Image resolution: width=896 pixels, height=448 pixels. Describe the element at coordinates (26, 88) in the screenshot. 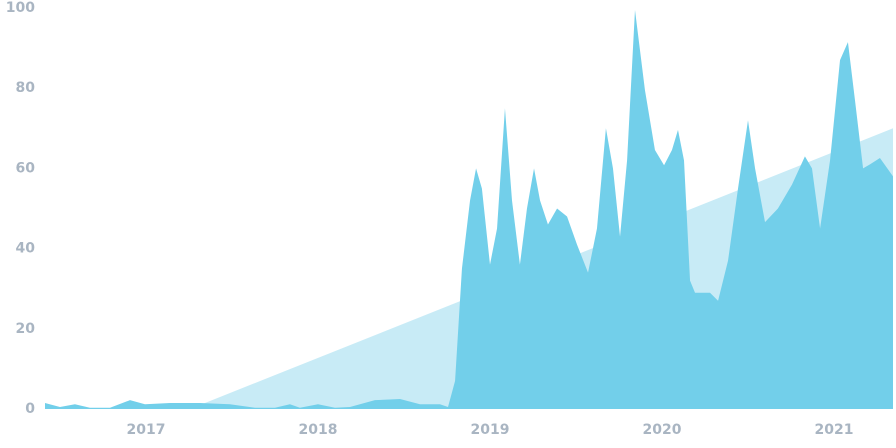

I see `y-tick-label: 80` at that location.